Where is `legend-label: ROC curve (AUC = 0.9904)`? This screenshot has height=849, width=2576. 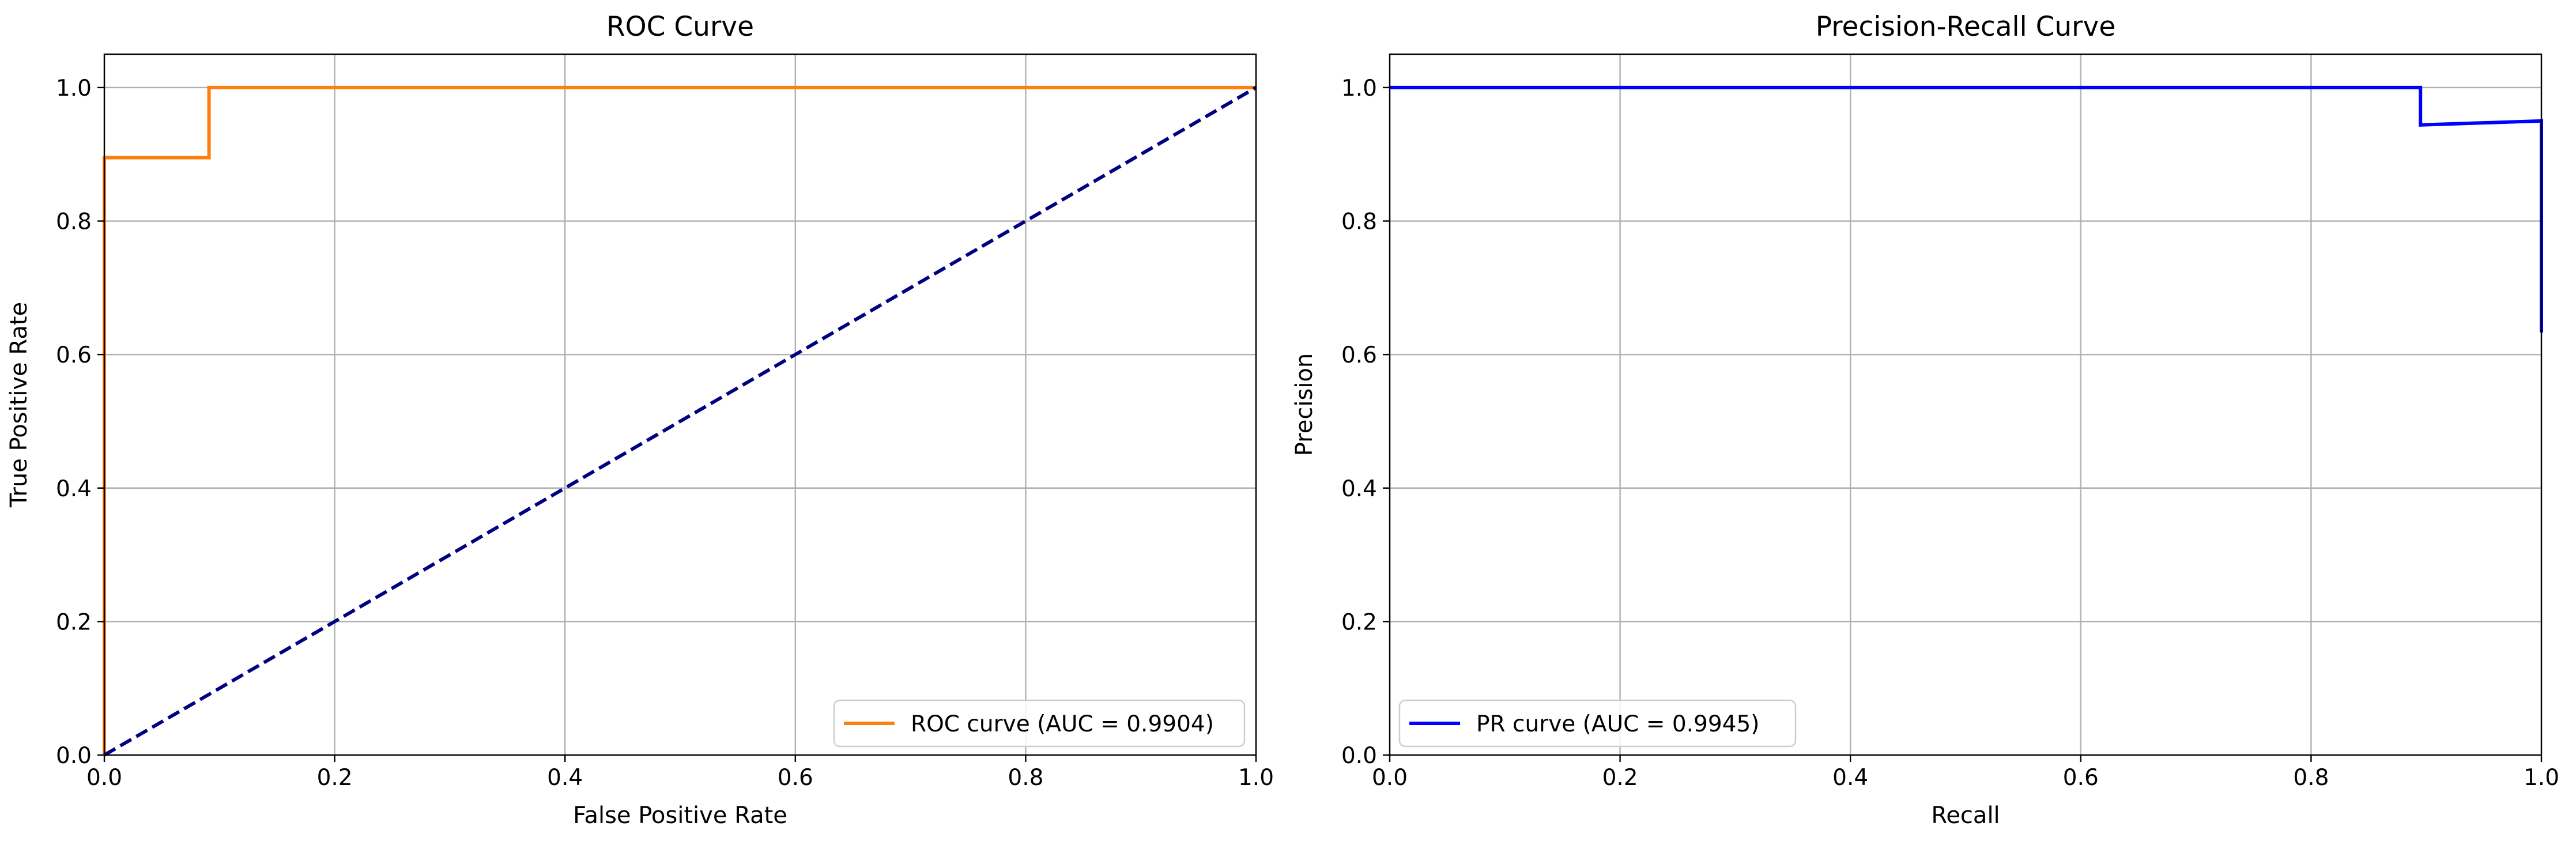 legend-label: ROC curve (AUC = 0.9904) is located at coordinates (1062, 724).